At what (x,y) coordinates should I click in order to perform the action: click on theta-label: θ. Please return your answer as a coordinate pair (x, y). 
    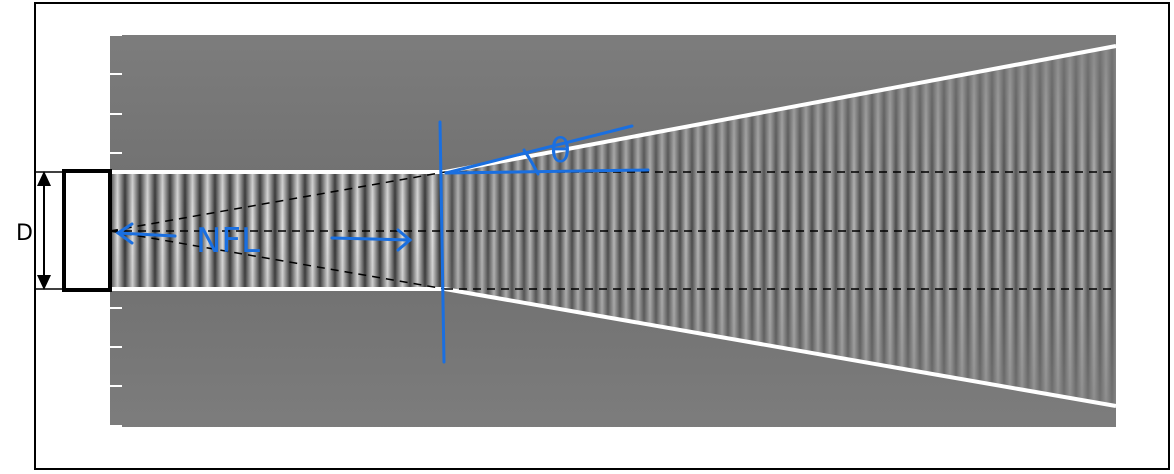
    Looking at the image, I should click on (560, 151).